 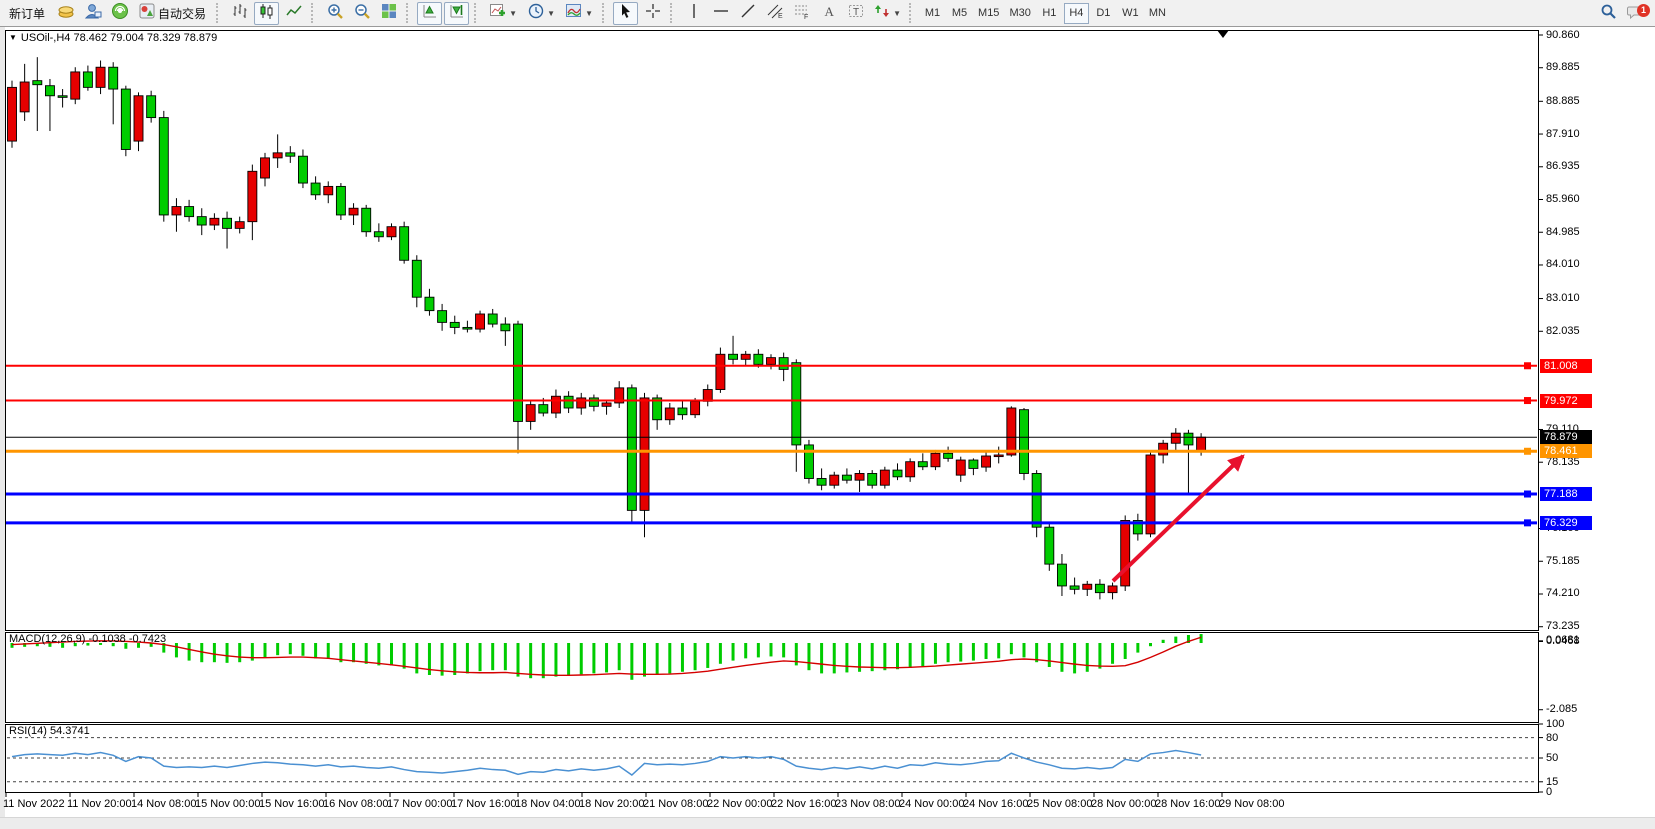 What do you see at coordinates (1130, 13) in the screenshot?
I see `timeframe-w1: W1` at bounding box center [1130, 13].